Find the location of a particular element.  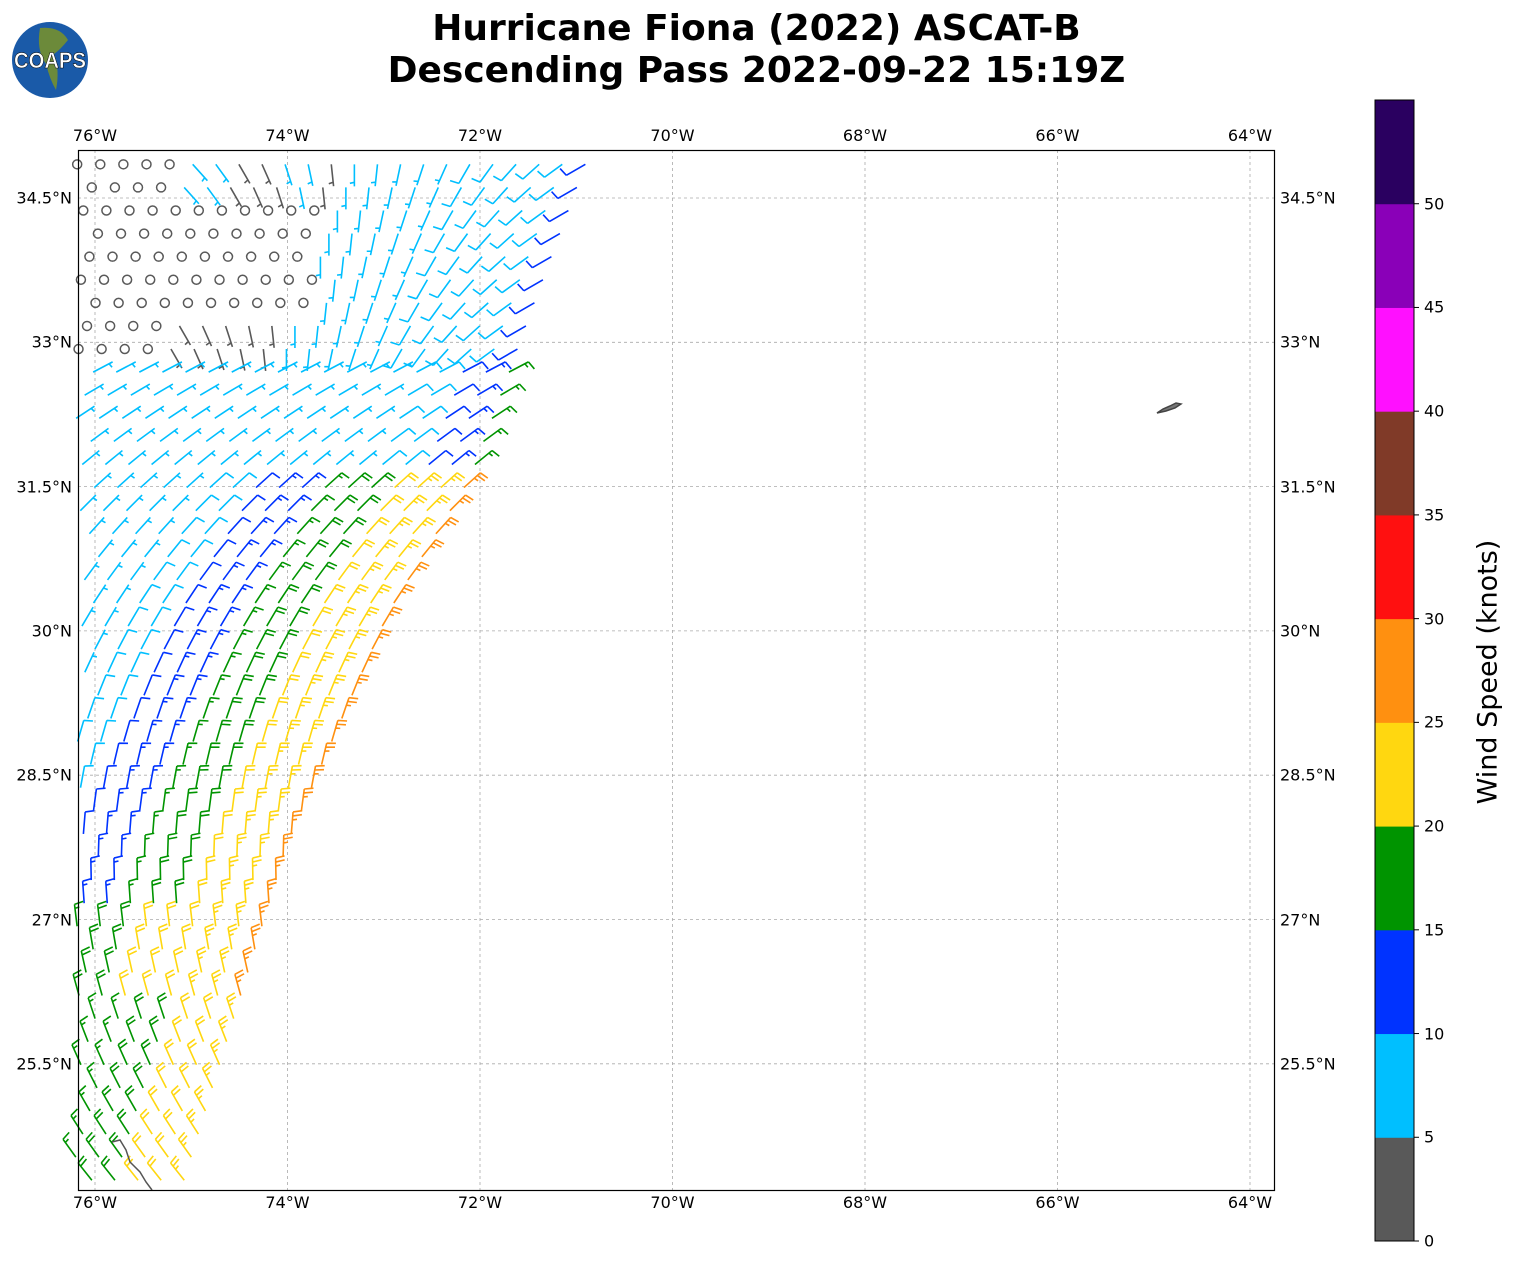

coastline-bahamas is located at coordinates (132, 1165).